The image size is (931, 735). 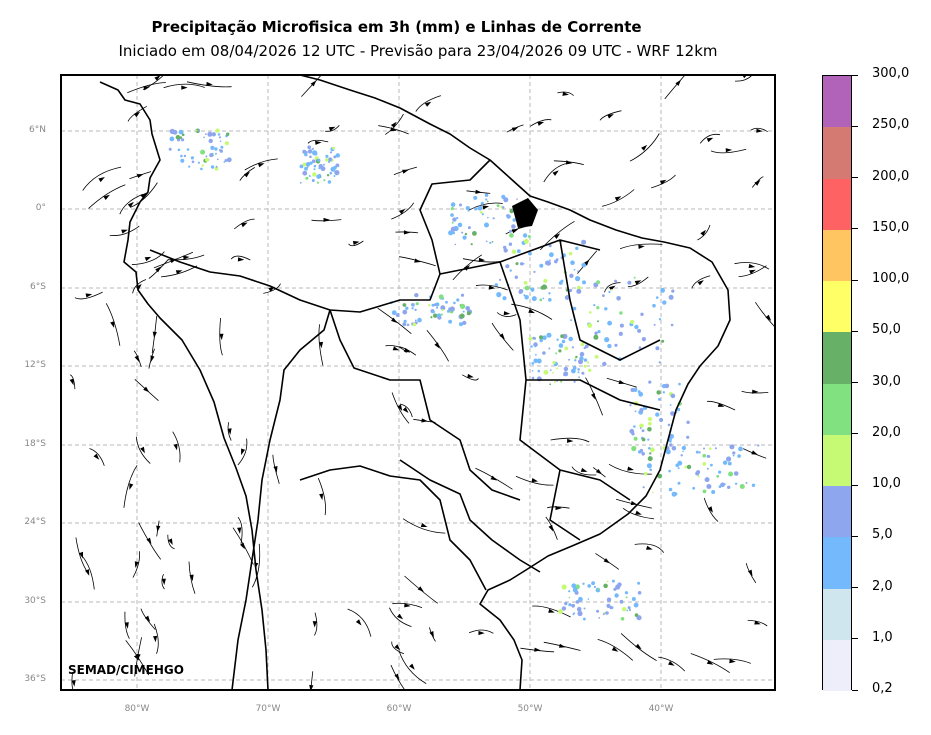 I want to click on country-border-argentina, so click(x=393, y=528).